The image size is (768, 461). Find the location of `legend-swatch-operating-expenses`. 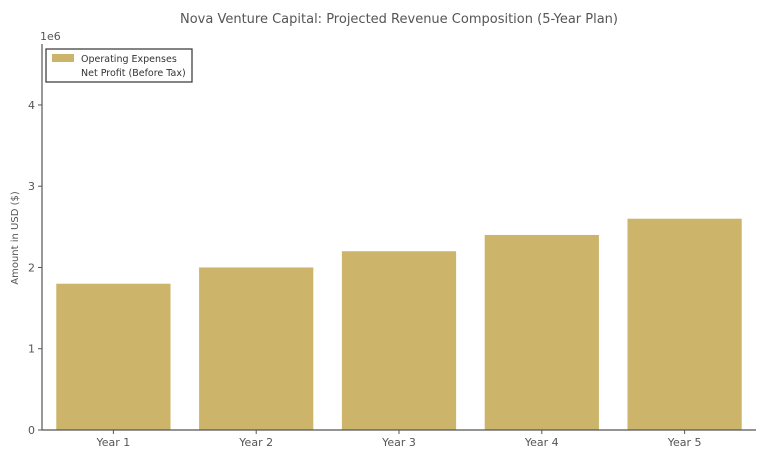

legend-swatch-operating-expenses is located at coordinates (63, 58).